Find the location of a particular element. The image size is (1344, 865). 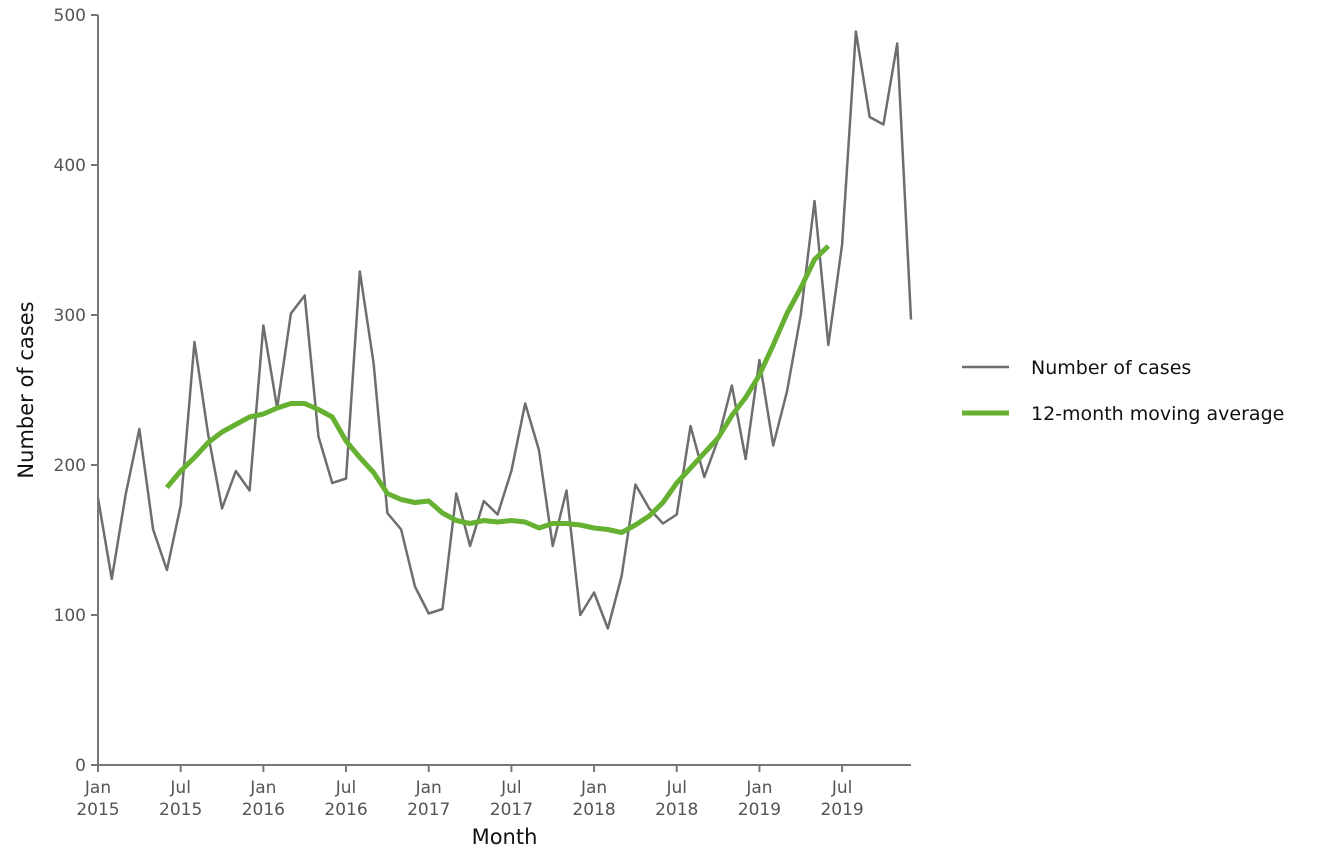

y-tick-label: 300 is located at coordinates (70, 316).